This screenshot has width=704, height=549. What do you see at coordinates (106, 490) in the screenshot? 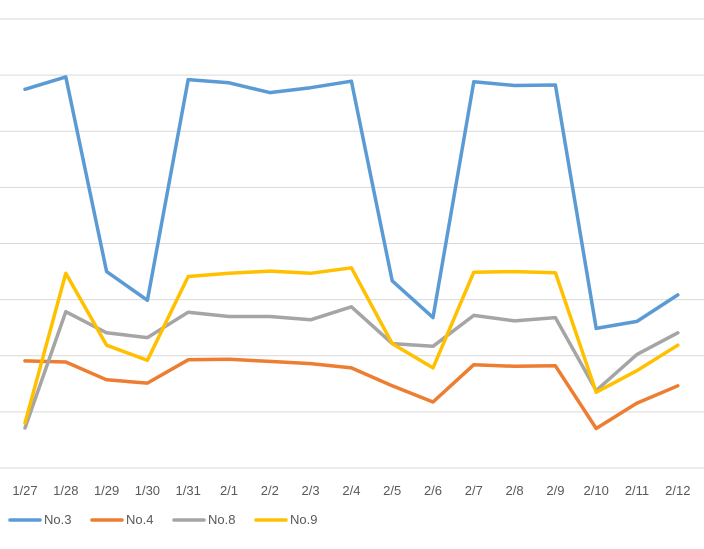
I see `x-tick-label: 1/29` at bounding box center [106, 490].